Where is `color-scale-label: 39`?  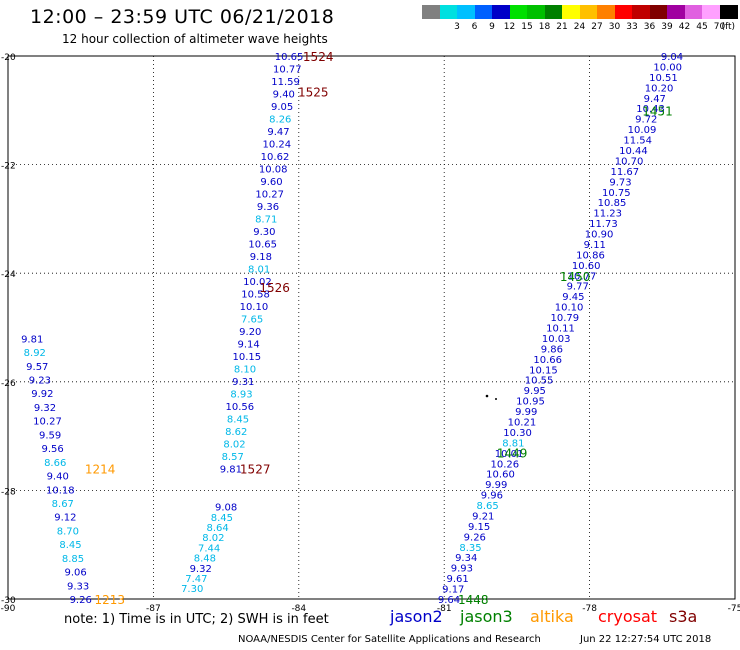 color-scale-label: 39 is located at coordinates (667, 27).